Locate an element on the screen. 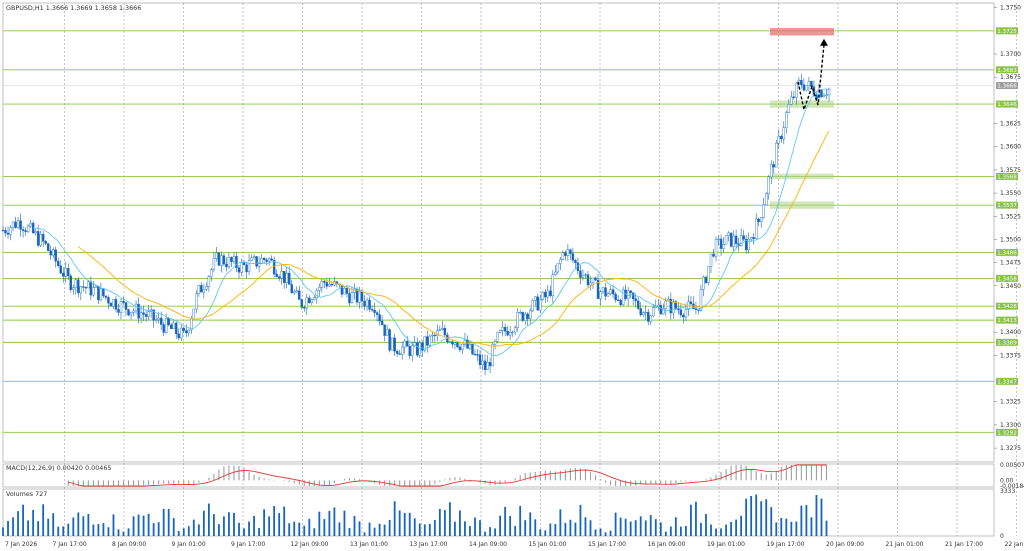 The height and width of the screenshot is (551, 1024). level-label: 1.3725 is located at coordinates (1007, 32).